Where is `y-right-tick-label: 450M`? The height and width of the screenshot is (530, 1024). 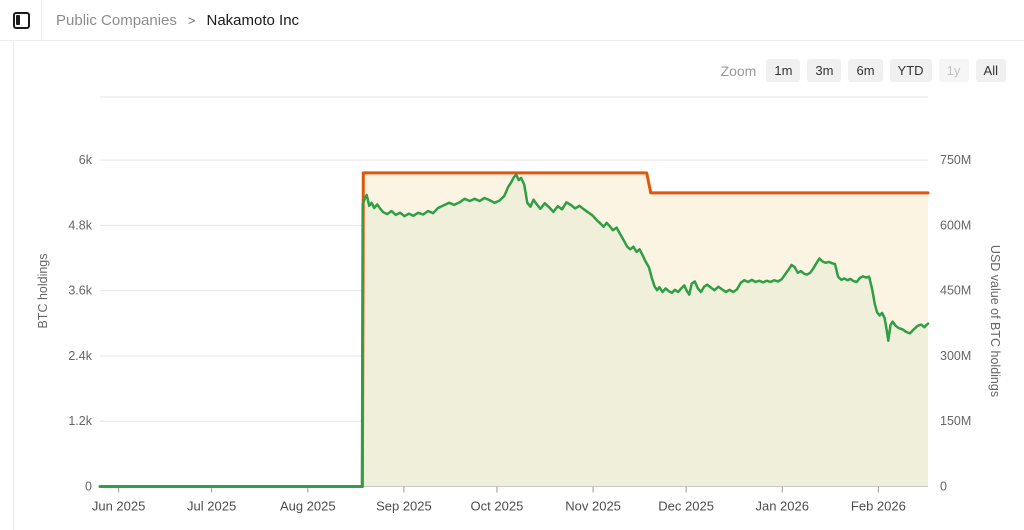 y-right-tick-label: 450M is located at coordinates (955, 291).